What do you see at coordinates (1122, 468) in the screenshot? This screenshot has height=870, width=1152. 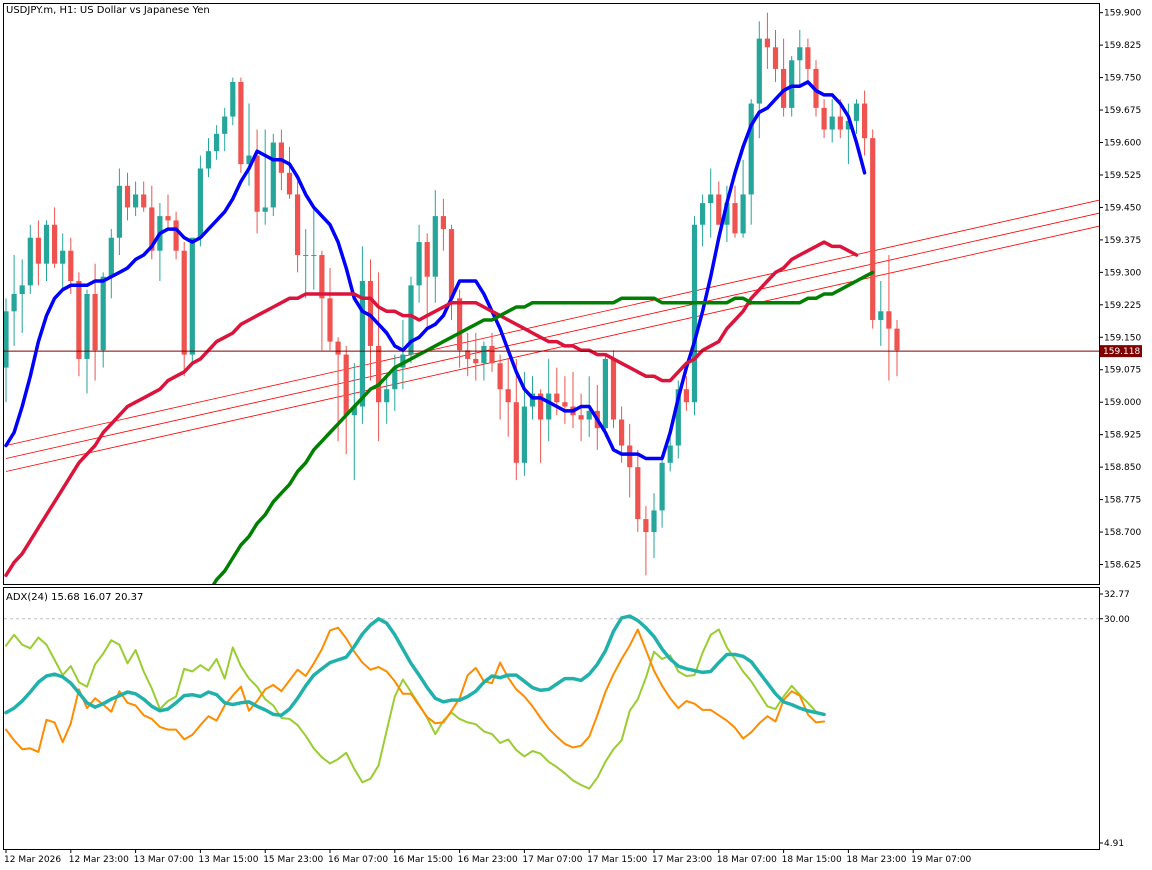 I see `price-tick-label: 158.850` at bounding box center [1122, 468].